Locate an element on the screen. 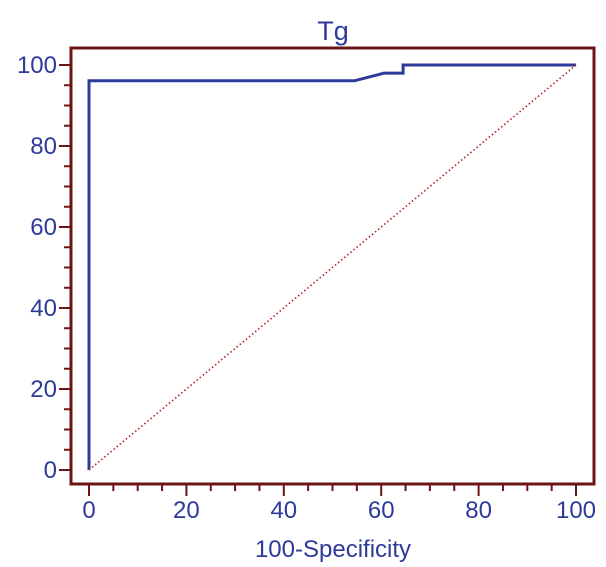 The width and height of the screenshot is (606, 567). x-tick-label: 100 is located at coordinates (576, 510).